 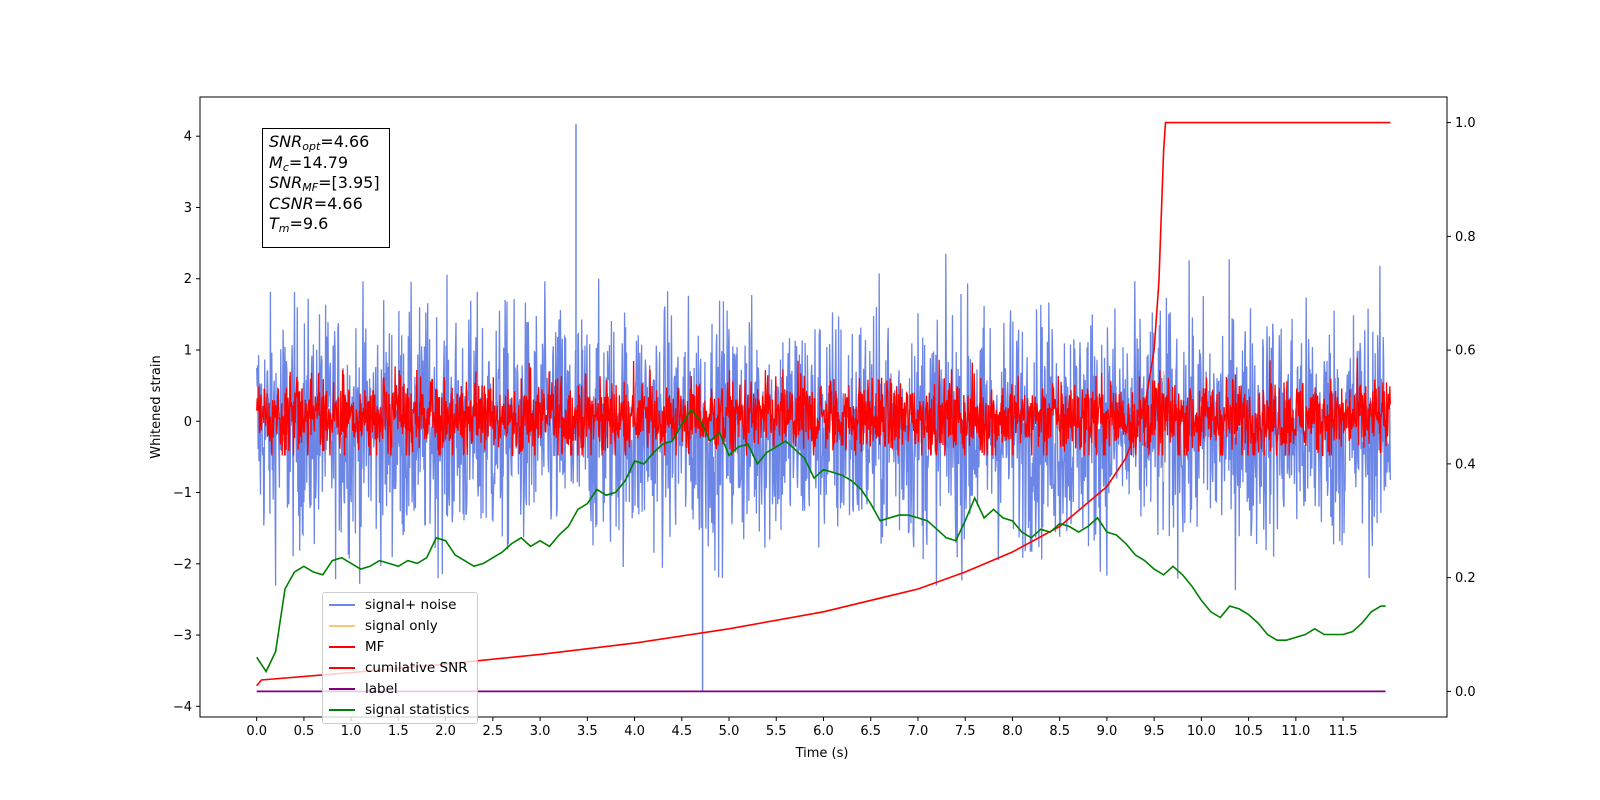 What do you see at coordinates (1248, 731) in the screenshot?
I see `x-tick-label: 10.5` at bounding box center [1248, 731].